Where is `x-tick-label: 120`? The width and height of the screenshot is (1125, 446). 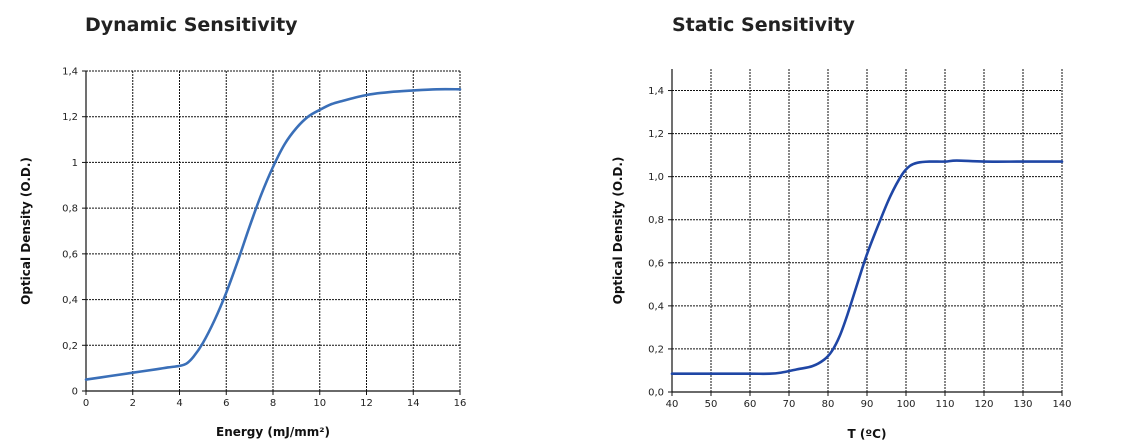
x-tick-label: 120 is located at coordinates (983, 404).